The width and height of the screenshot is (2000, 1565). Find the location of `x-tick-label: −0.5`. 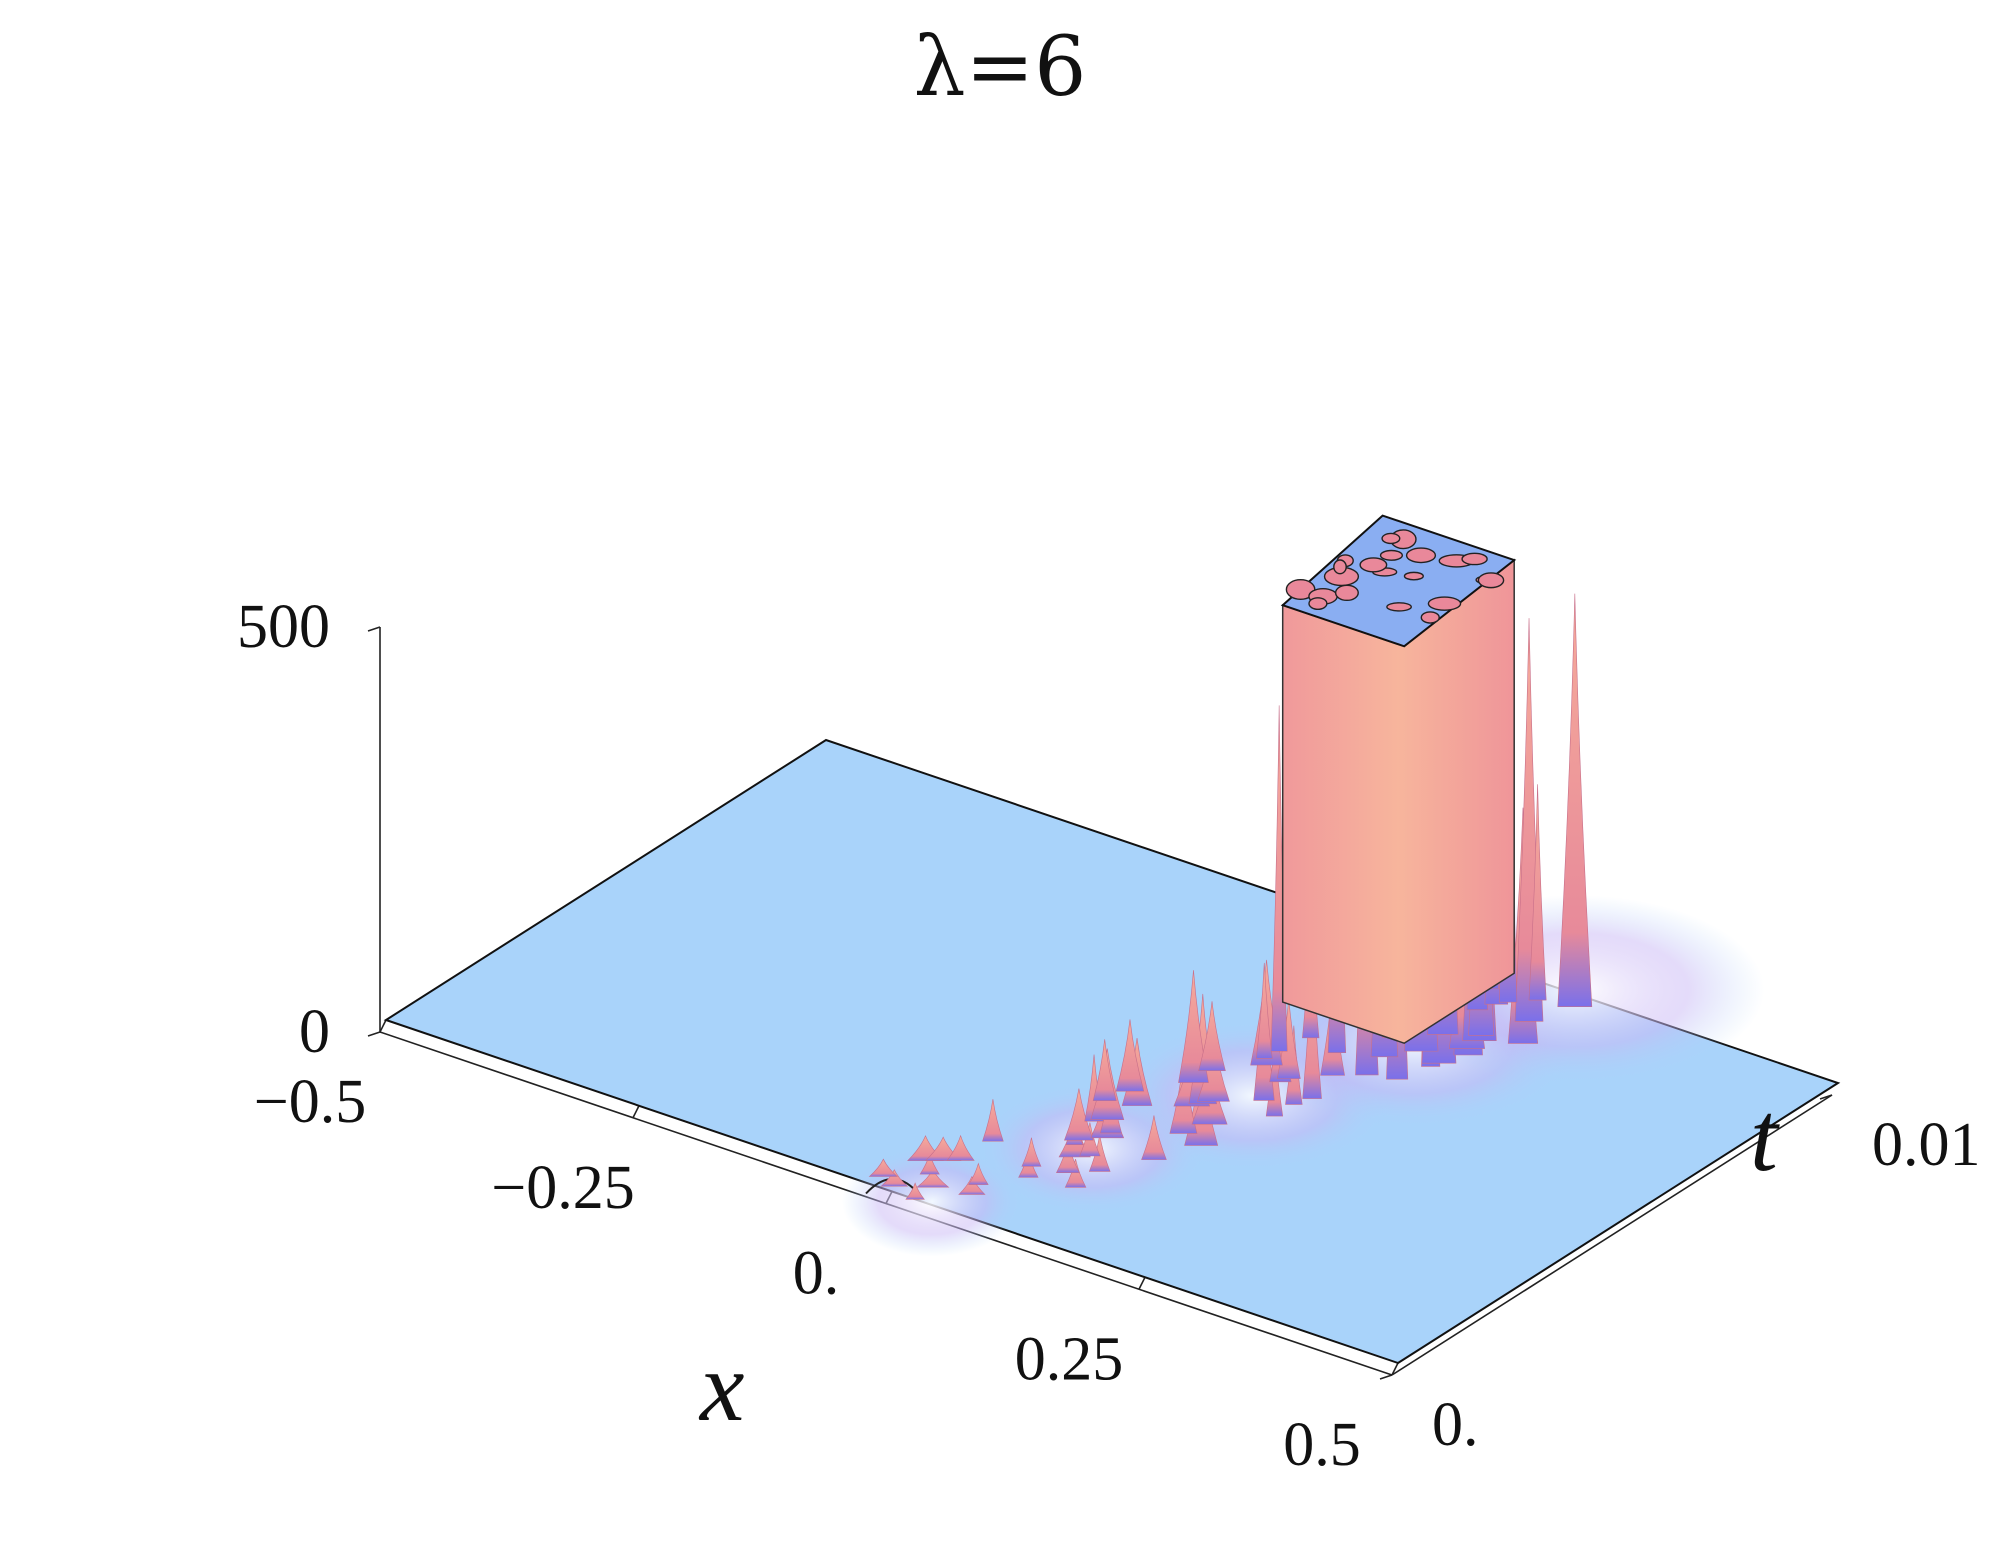

x-tick-label: −0.5 is located at coordinates (310, 1102).